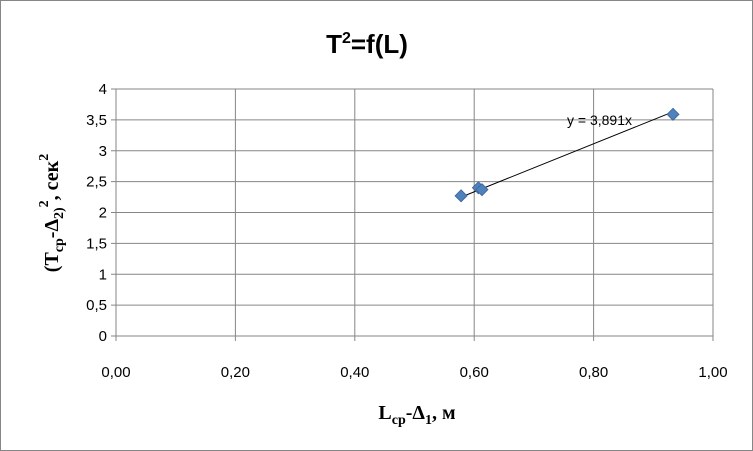 This screenshot has width=753, height=451. What do you see at coordinates (712, 372) in the screenshot?
I see `x-tick-label: 1,00` at bounding box center [712, 372].